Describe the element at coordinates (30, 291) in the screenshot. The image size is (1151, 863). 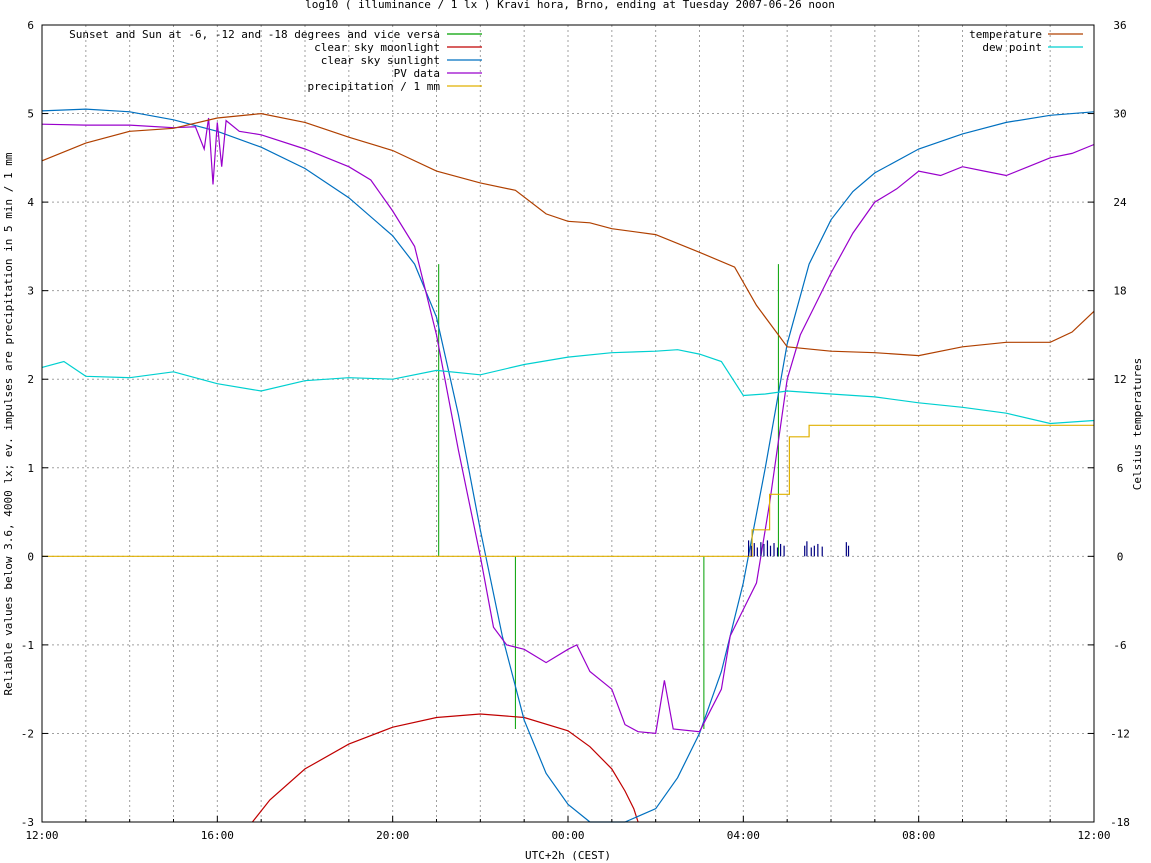
I see `y-tick-label: 3` at that location.